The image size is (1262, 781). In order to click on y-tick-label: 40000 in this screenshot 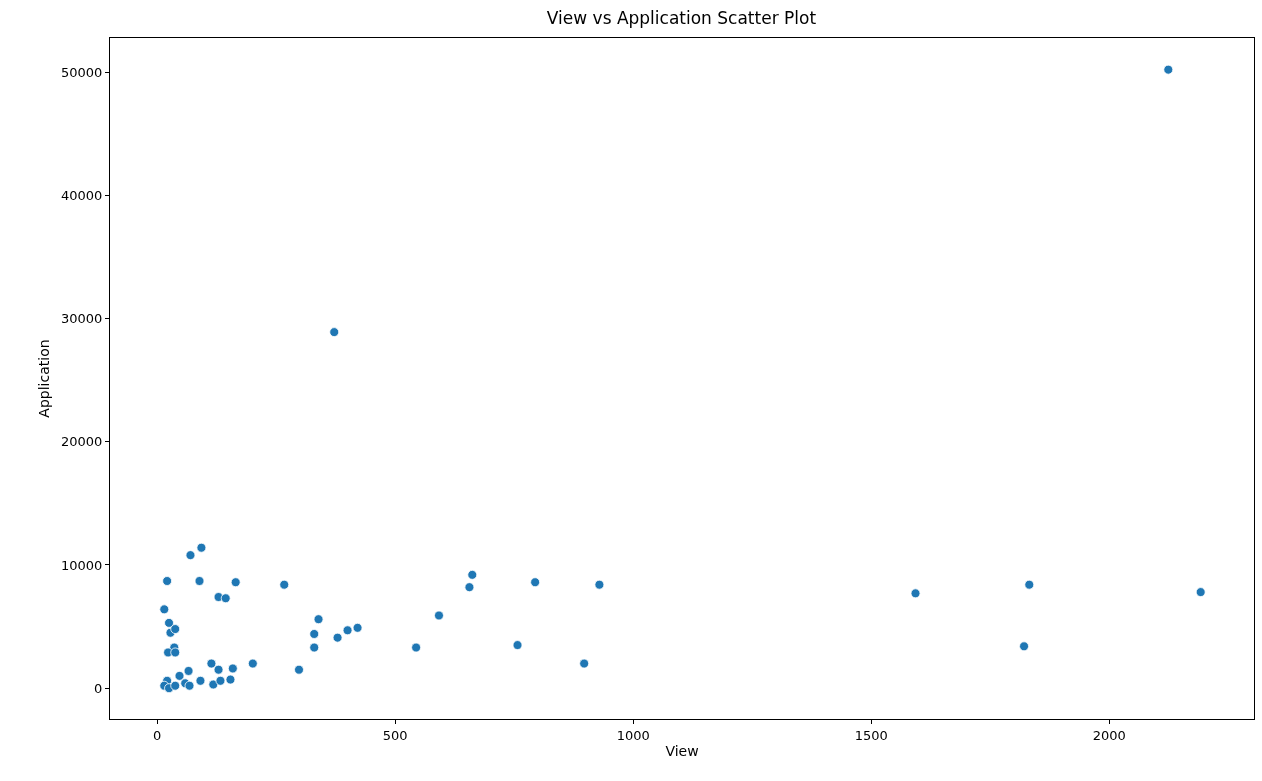, I will do `click(82, 195)`.